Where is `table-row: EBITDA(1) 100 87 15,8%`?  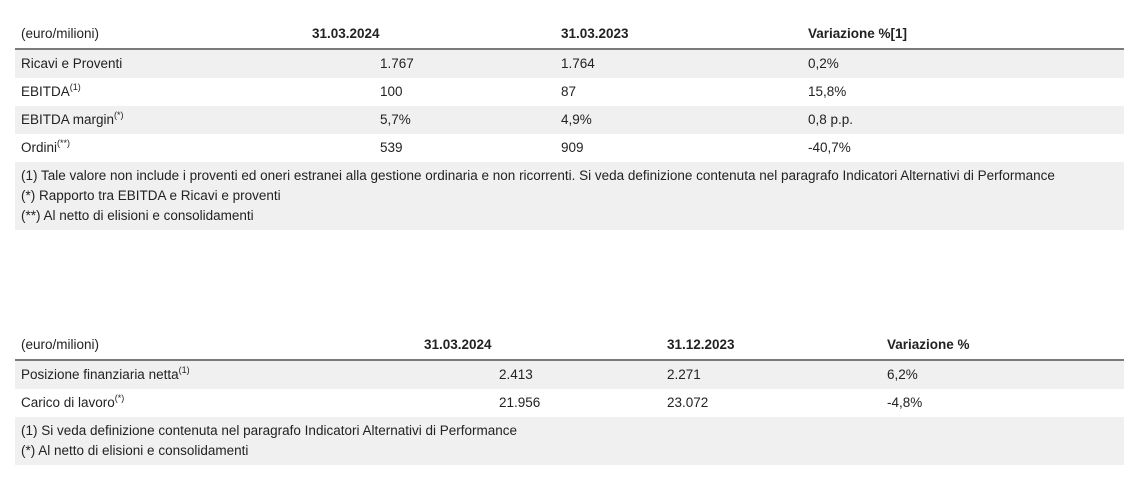
table-row: EBITDA(1) 100 87 15,8% is located at coordinates (569, 92).